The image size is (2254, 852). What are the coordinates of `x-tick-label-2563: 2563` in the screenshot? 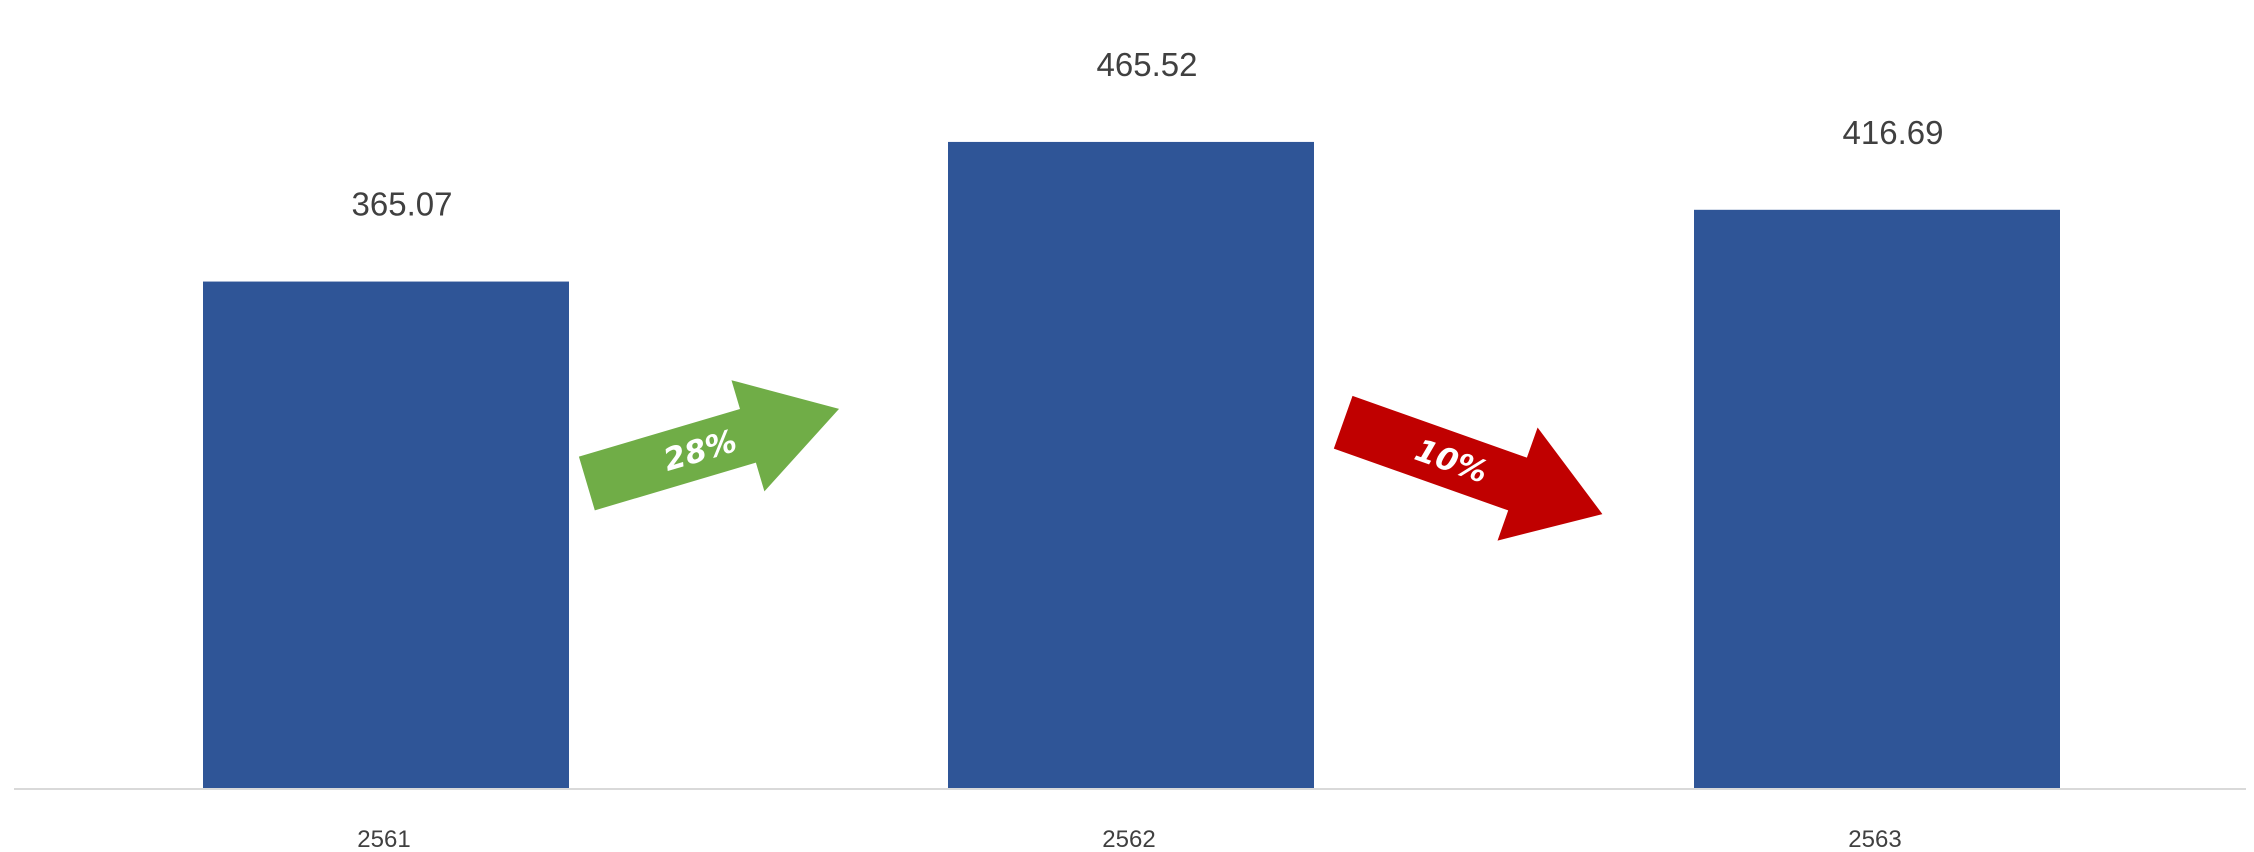 It's located at (1874, 839).